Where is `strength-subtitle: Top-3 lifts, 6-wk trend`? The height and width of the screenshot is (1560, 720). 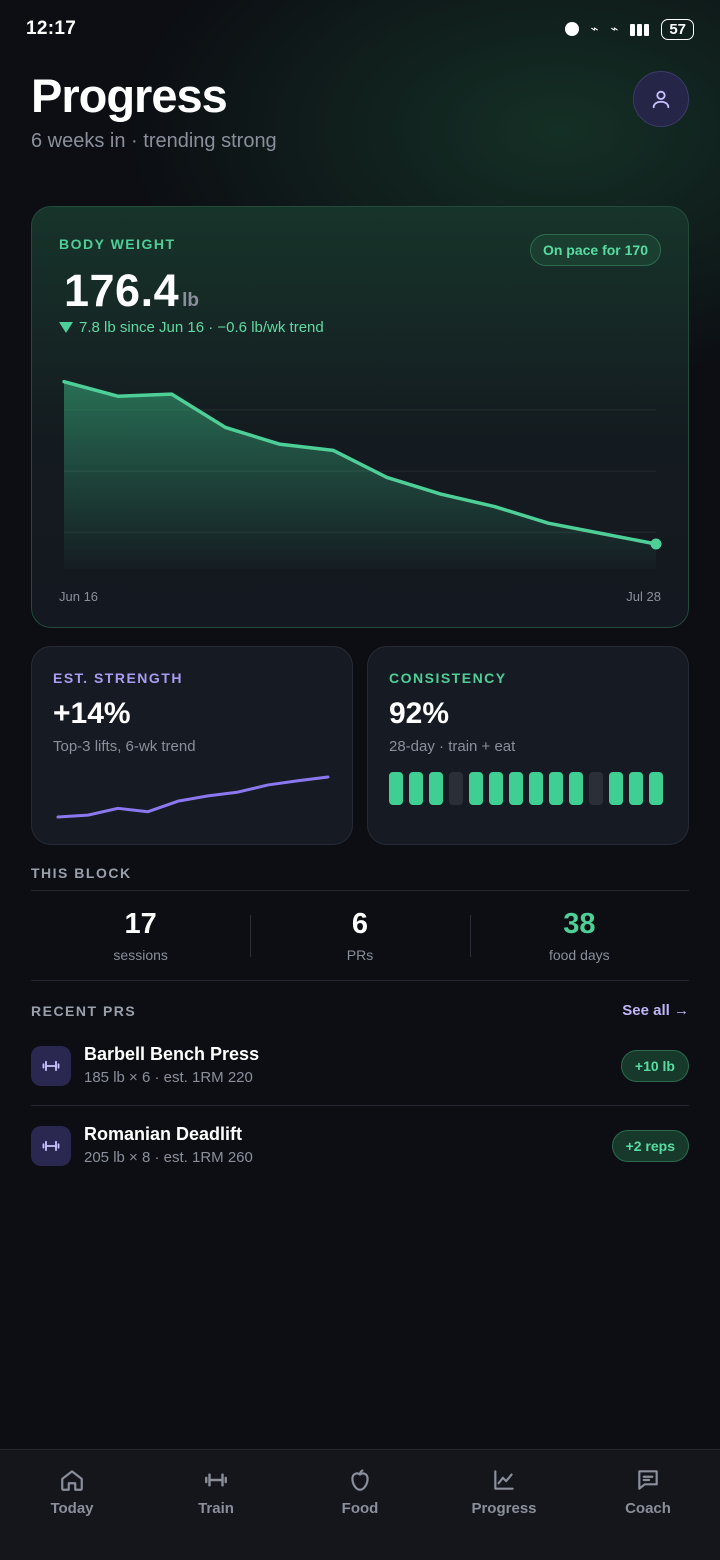
strength-subtitle: Top-3 lifts, 6-wk trend is located at coordinates (124, 746).